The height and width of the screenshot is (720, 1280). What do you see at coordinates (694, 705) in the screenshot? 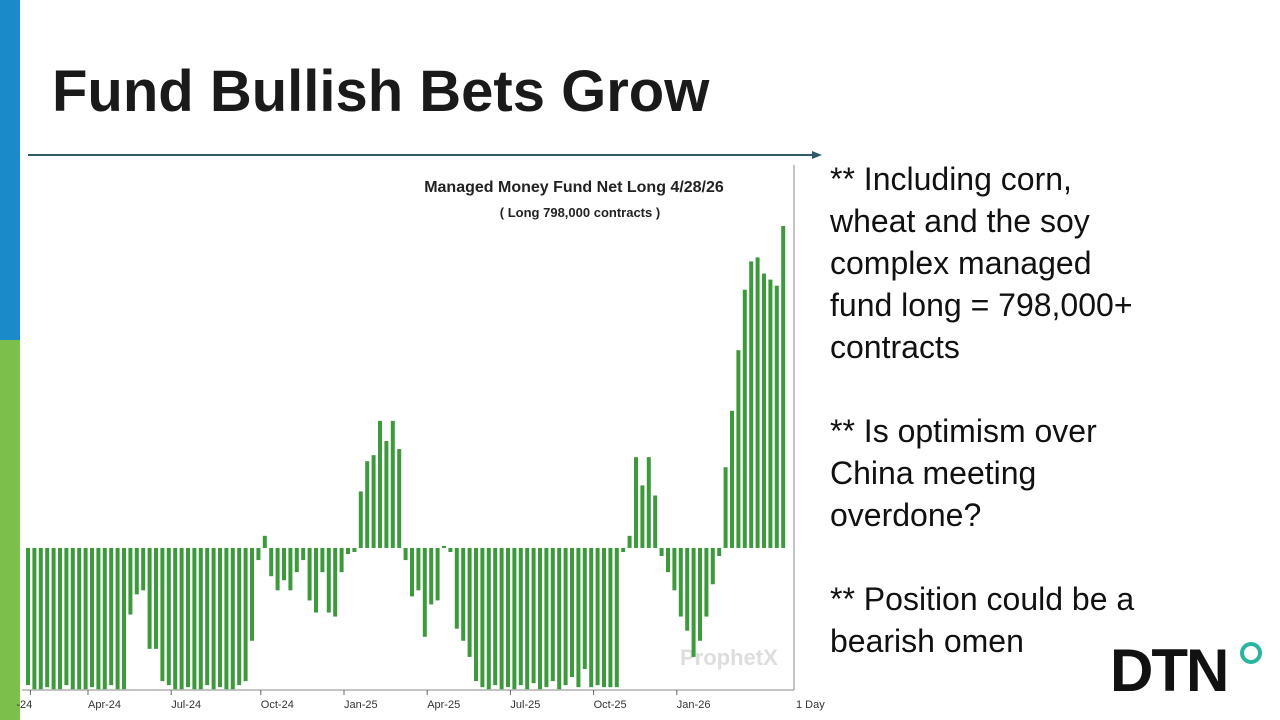
I see `x-tick-label: Jan-26` at bounding box center [694, 705].